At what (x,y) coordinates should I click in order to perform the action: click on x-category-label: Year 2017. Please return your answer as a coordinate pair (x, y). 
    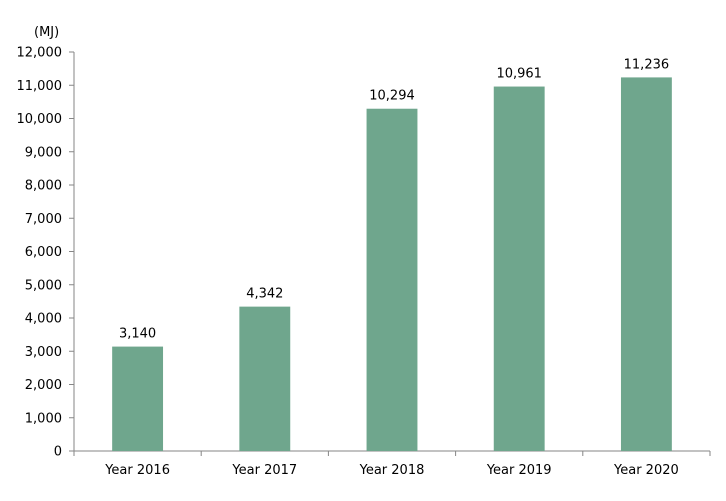
    Looking at the image, I should click on (264, 470).